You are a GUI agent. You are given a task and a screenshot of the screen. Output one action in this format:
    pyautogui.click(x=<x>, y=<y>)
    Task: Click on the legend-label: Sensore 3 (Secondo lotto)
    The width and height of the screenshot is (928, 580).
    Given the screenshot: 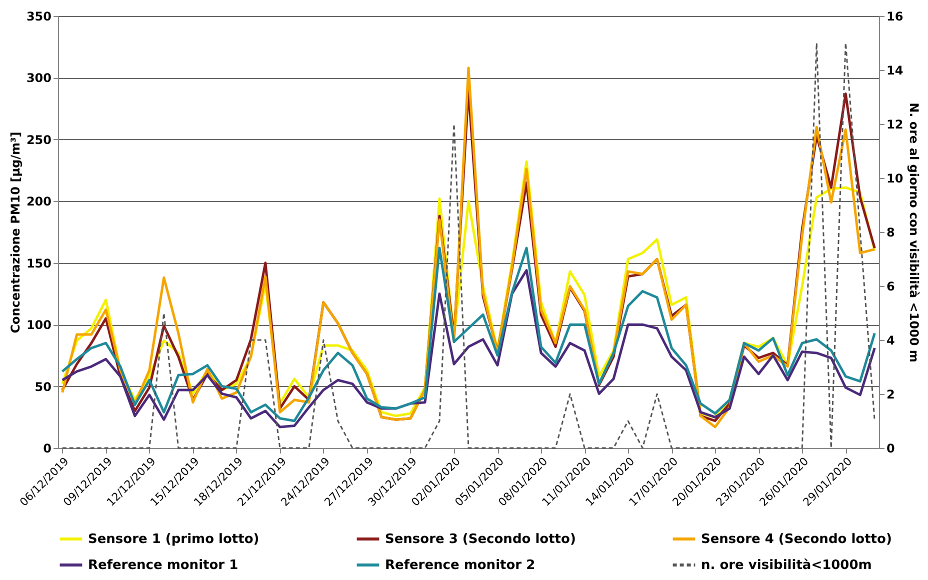 What is the action you would take?
    pyautogui.click(x=480, y=539)
    